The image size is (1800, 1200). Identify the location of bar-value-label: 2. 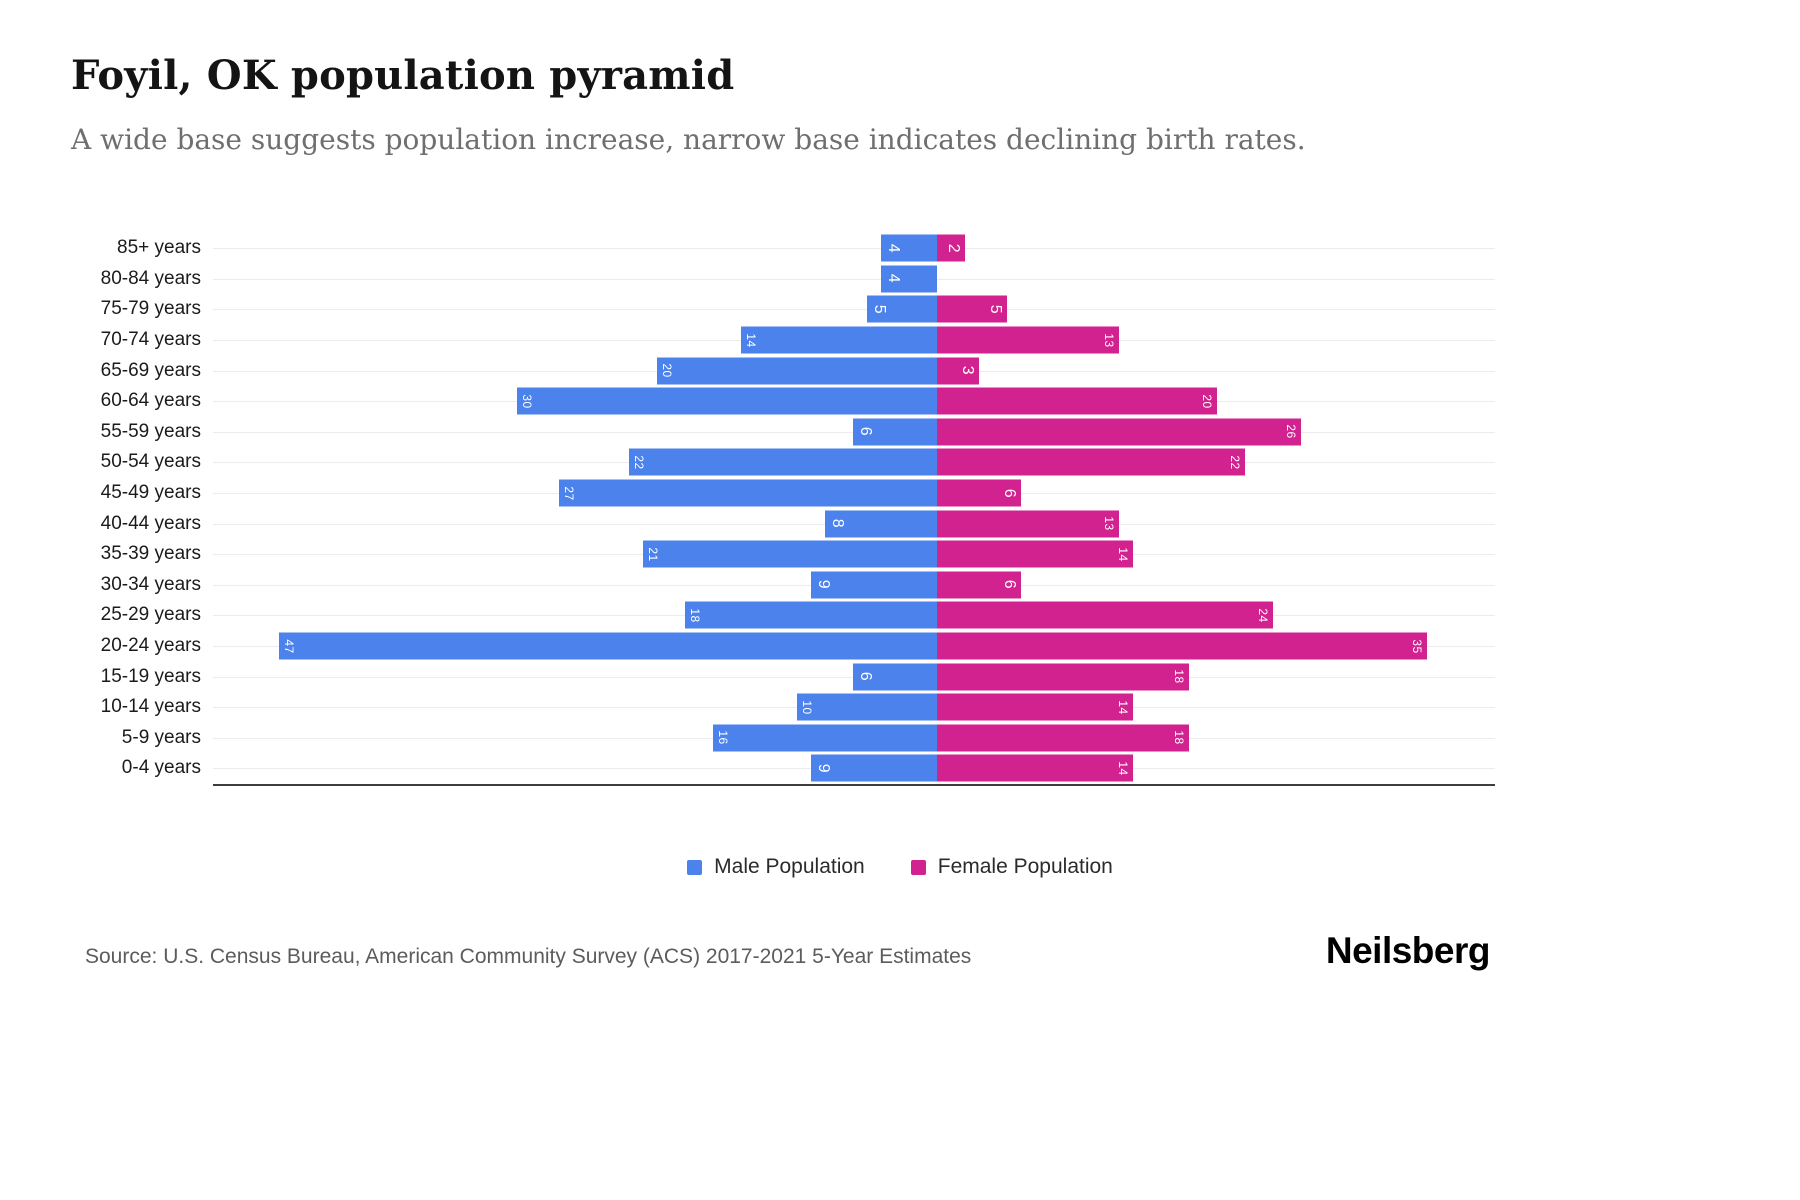
(953, 248).